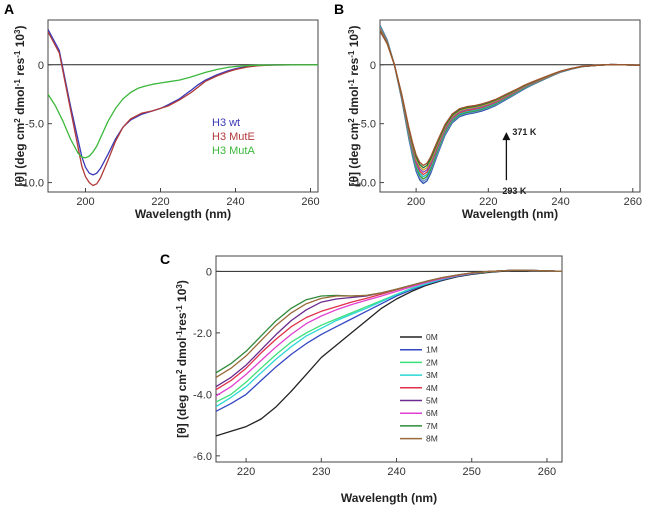  I want to click on legend-label: 8M, so click(432, 439).